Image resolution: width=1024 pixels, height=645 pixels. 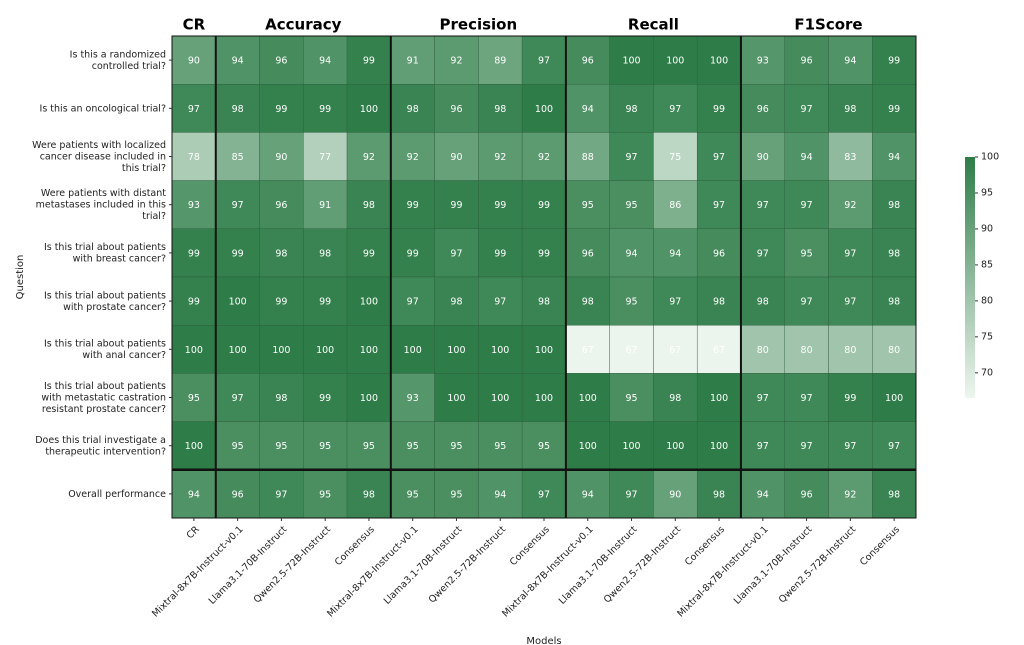 What do you see at coordinates (675, 205) in the screenshot?
I see `cell-label: 86` at bounding box center [675, 205].